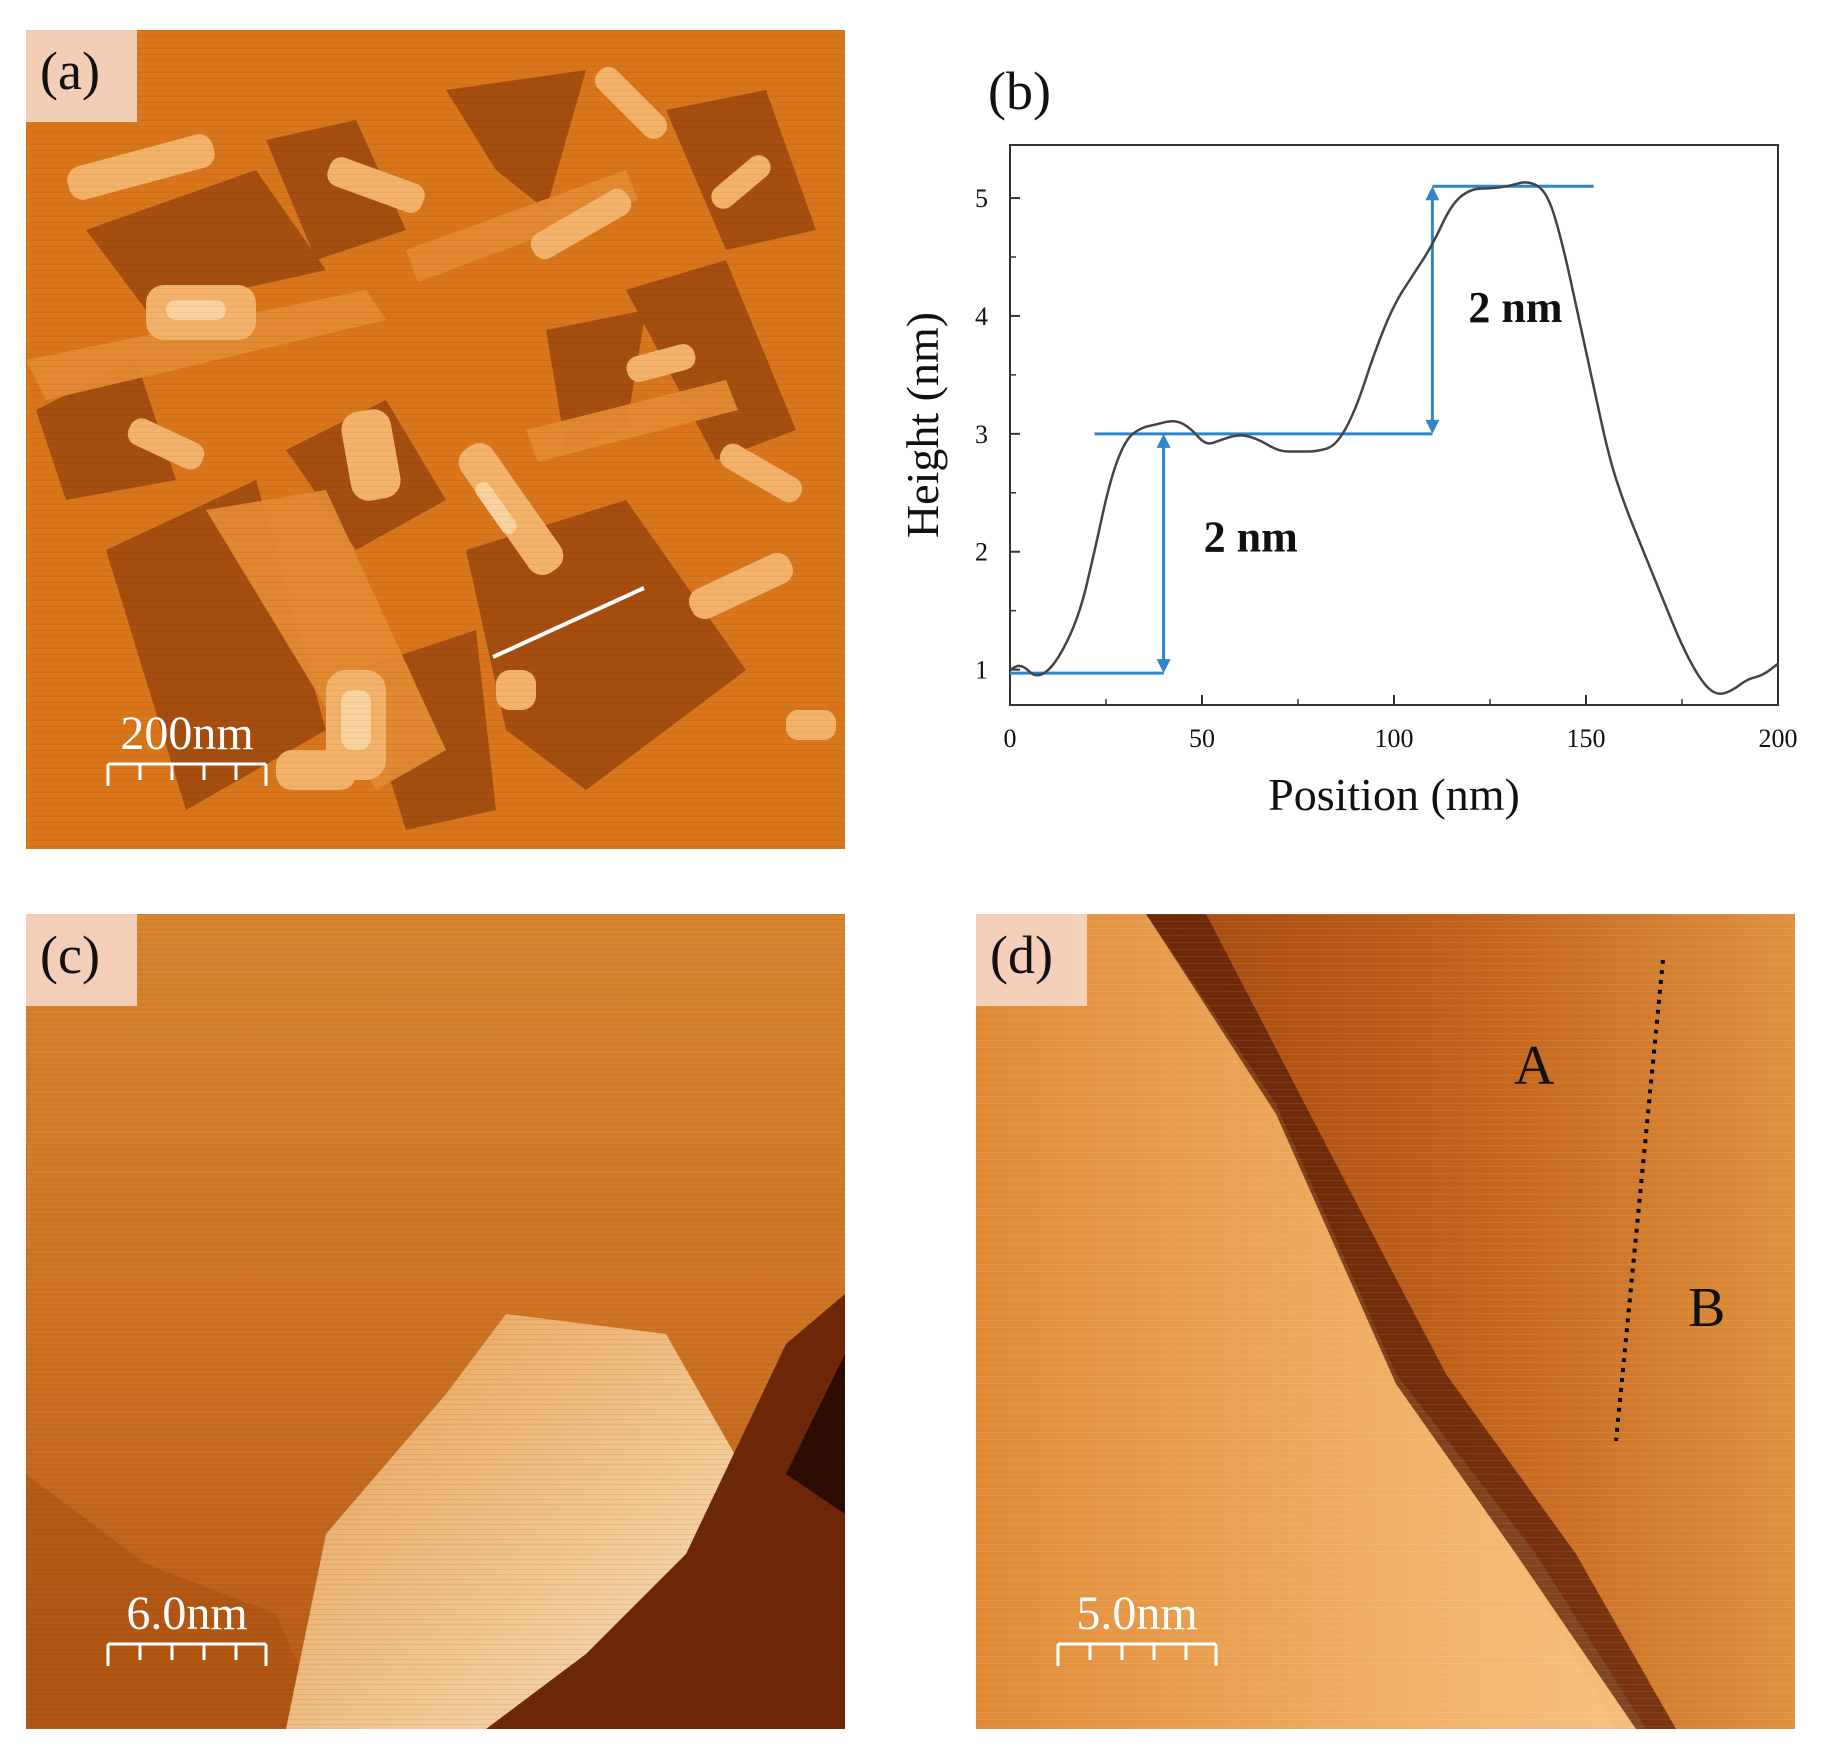  What do you see at coordinates (1586, 738) in the screenshot?
I see `x-tick-label: 150` at bounding box center [1586, 738].